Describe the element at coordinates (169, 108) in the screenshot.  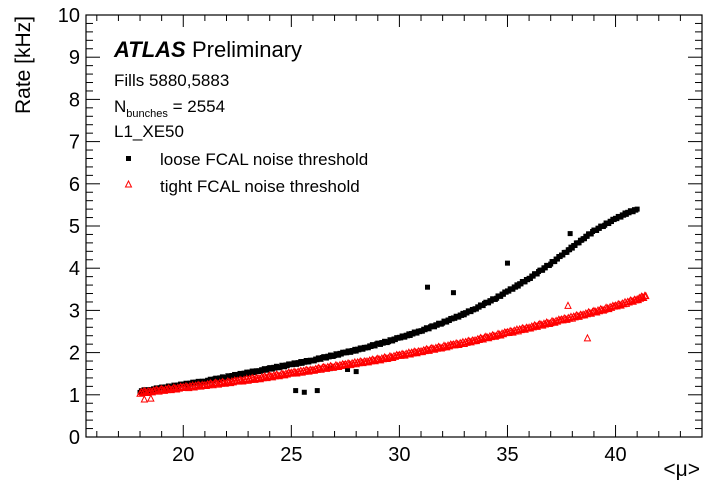
I see `nbunches-label: Nbunches = 2554` at that location.